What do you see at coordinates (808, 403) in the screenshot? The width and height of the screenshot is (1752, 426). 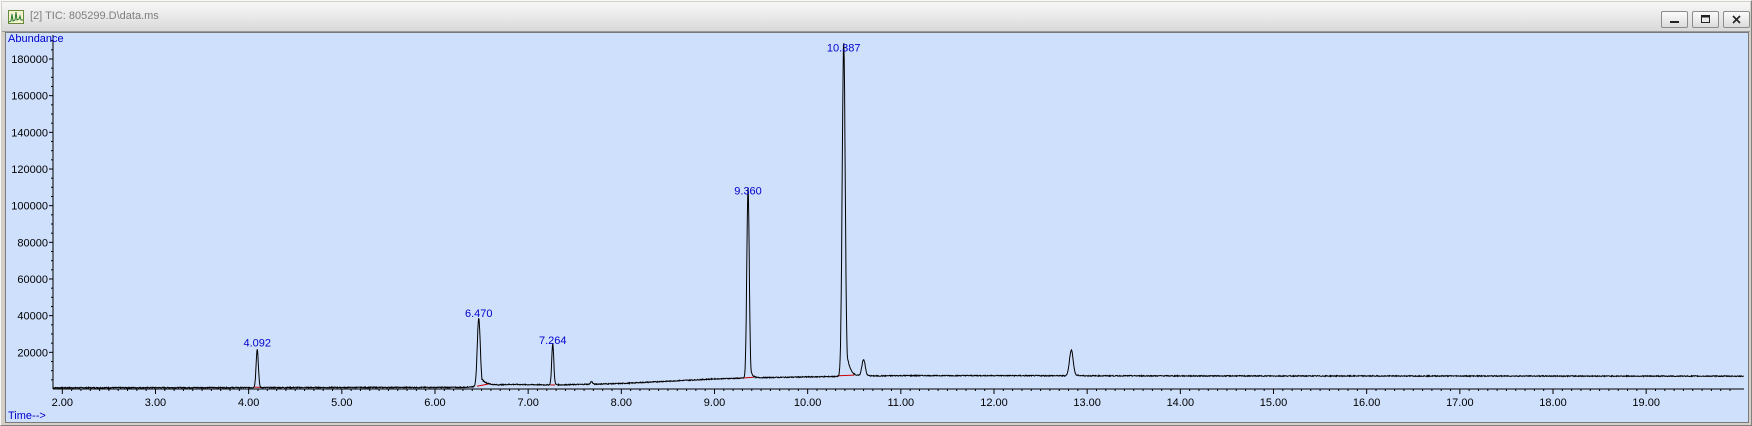 I see `x-tick-label: 10.00` at bounding box center [808, 403].